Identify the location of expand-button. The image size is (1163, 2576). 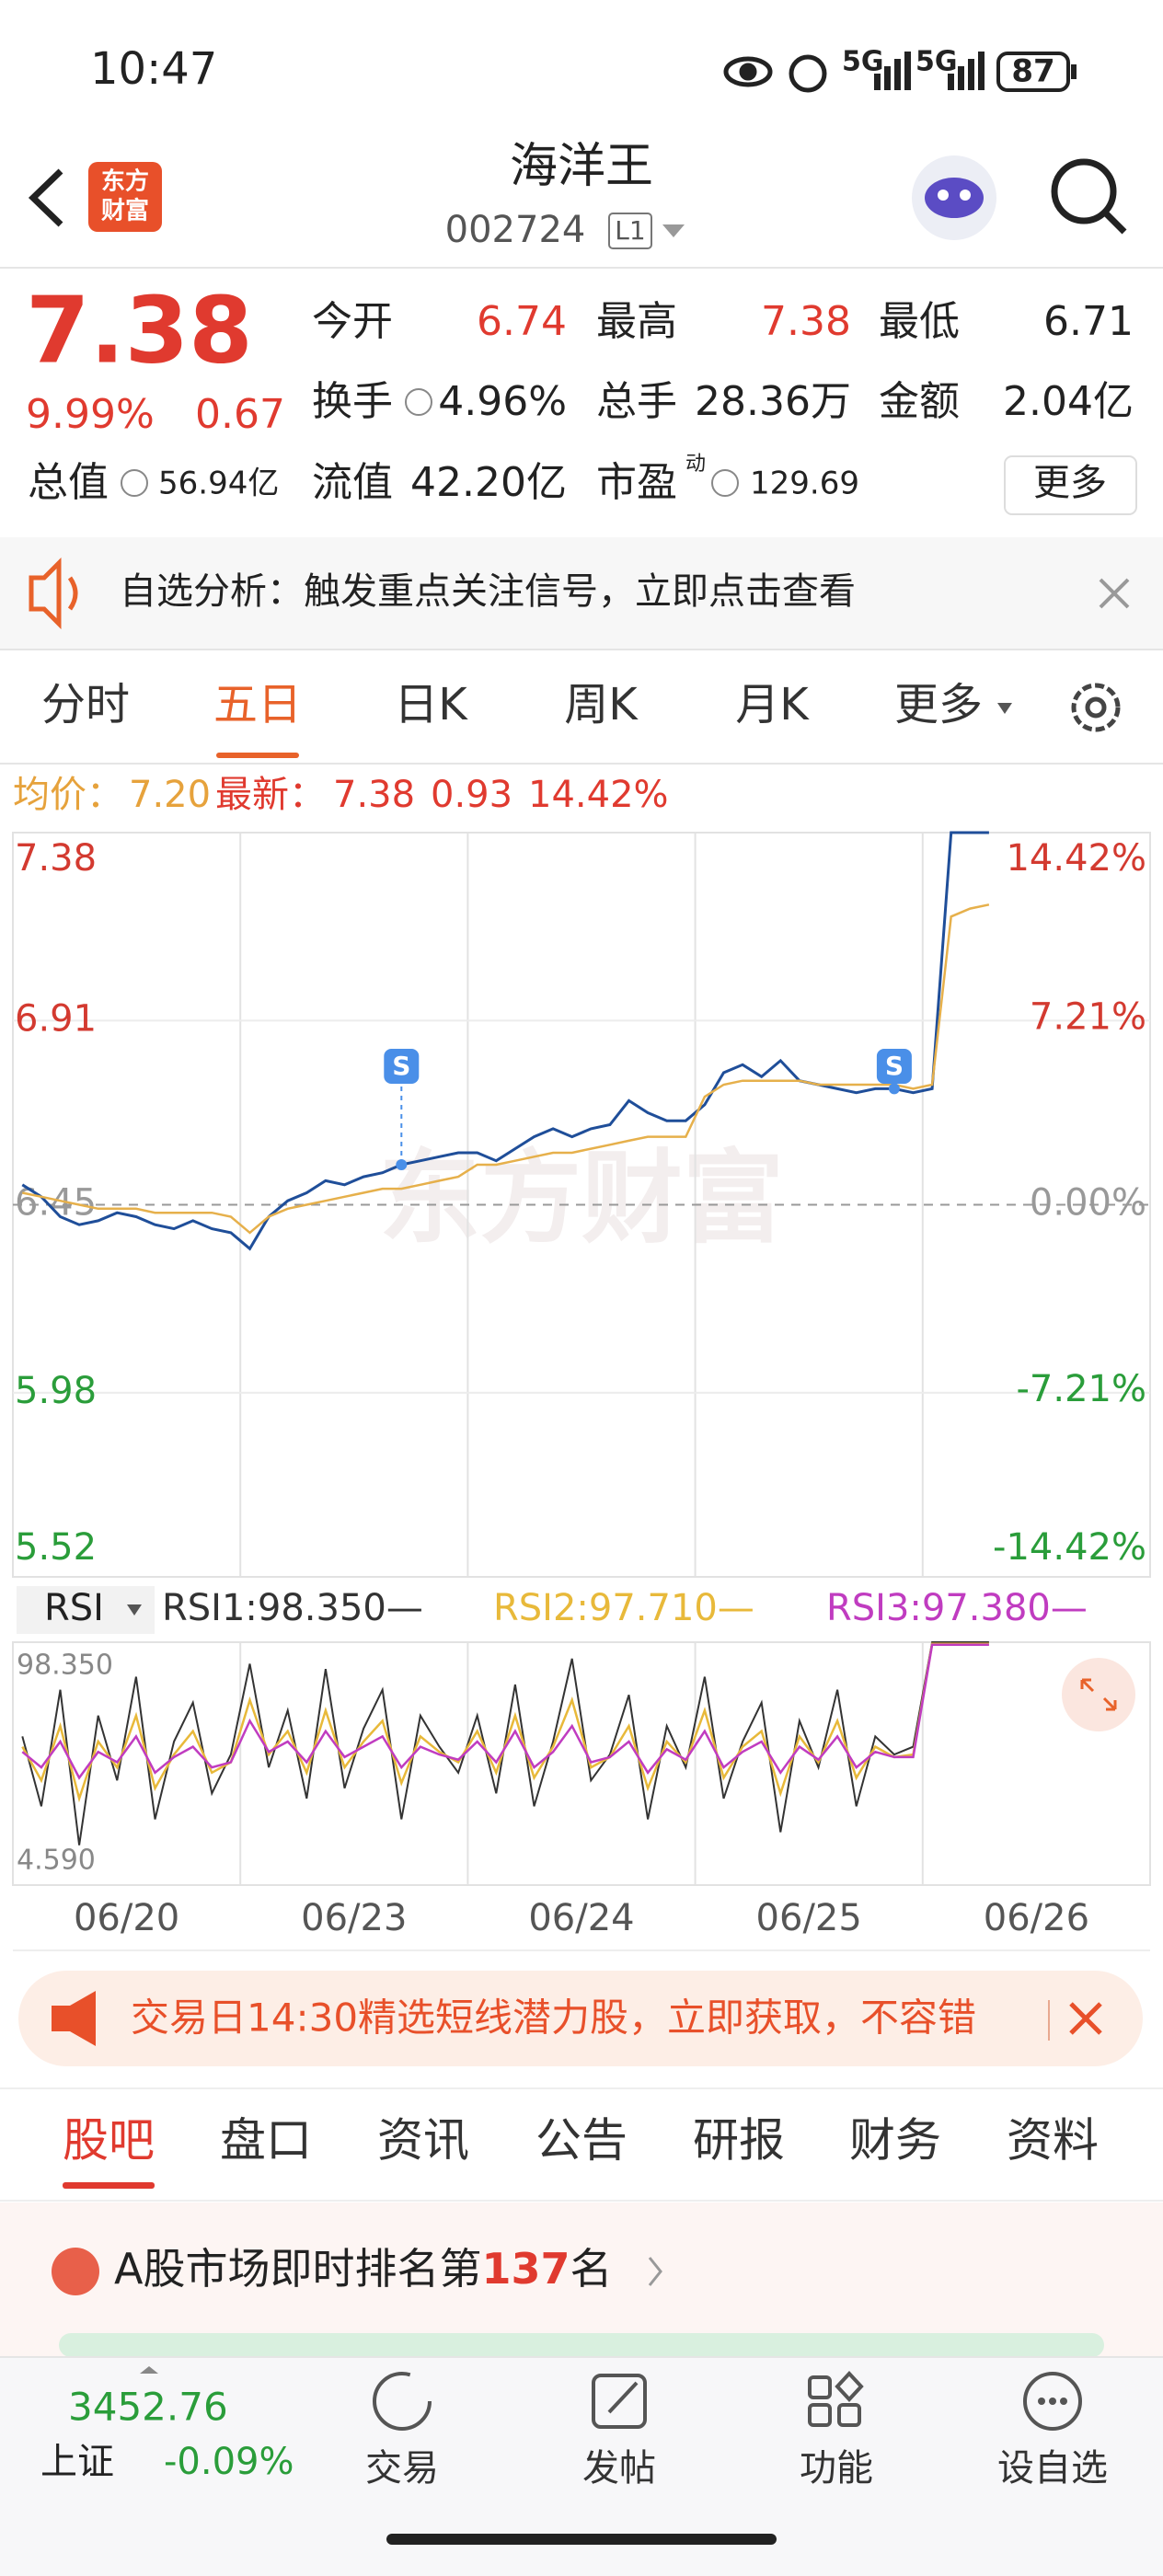
(1098, 1694).